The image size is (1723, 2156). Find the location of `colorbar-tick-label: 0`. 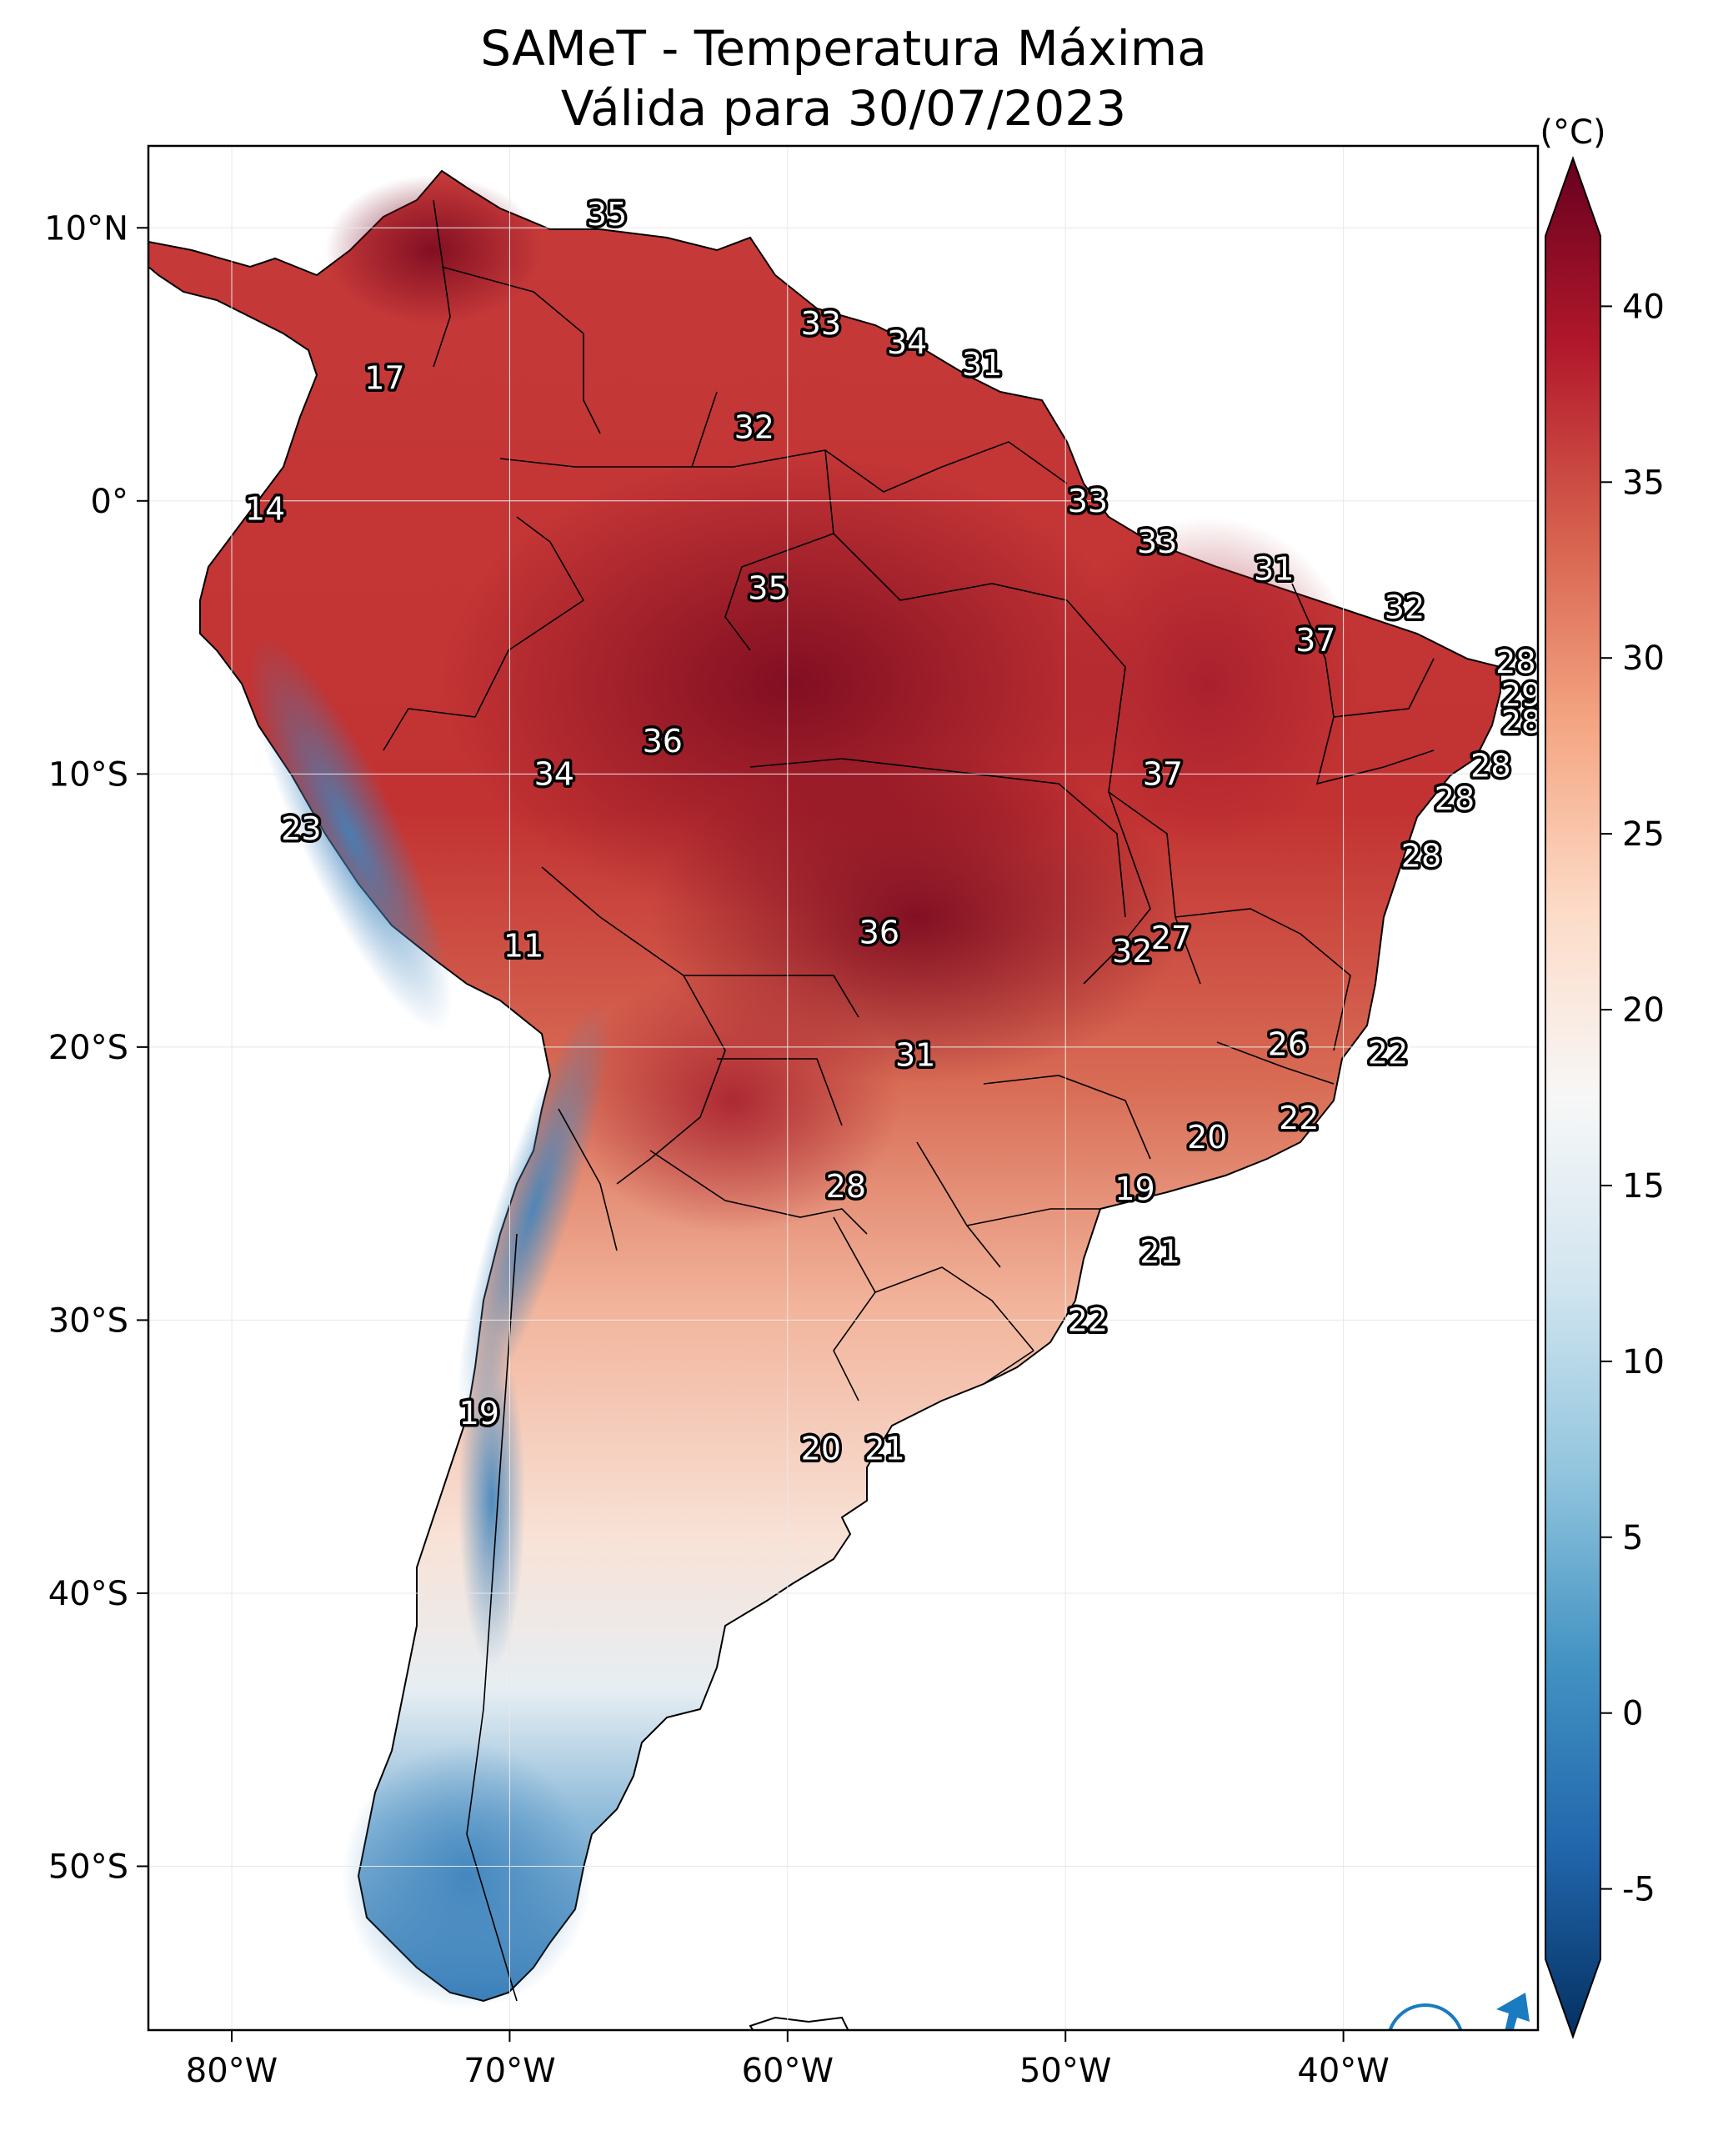

colorbar-tick-label: 0 is located at coordinates (1632, 1714).